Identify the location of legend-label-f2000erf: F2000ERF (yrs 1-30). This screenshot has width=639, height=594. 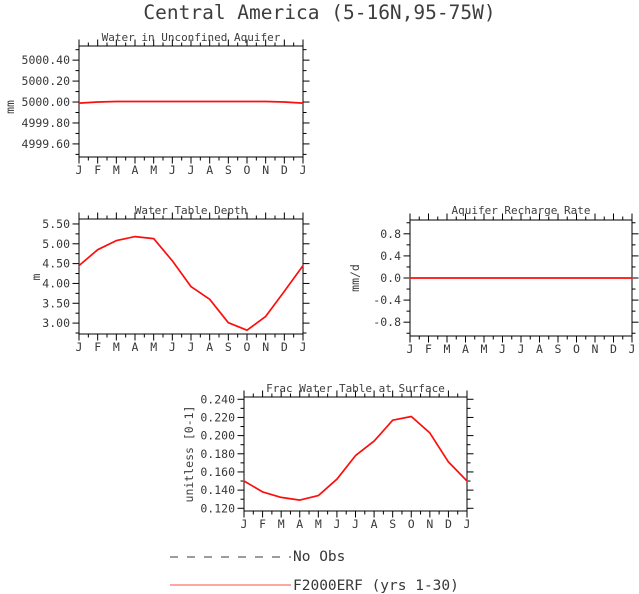
(376, 586).